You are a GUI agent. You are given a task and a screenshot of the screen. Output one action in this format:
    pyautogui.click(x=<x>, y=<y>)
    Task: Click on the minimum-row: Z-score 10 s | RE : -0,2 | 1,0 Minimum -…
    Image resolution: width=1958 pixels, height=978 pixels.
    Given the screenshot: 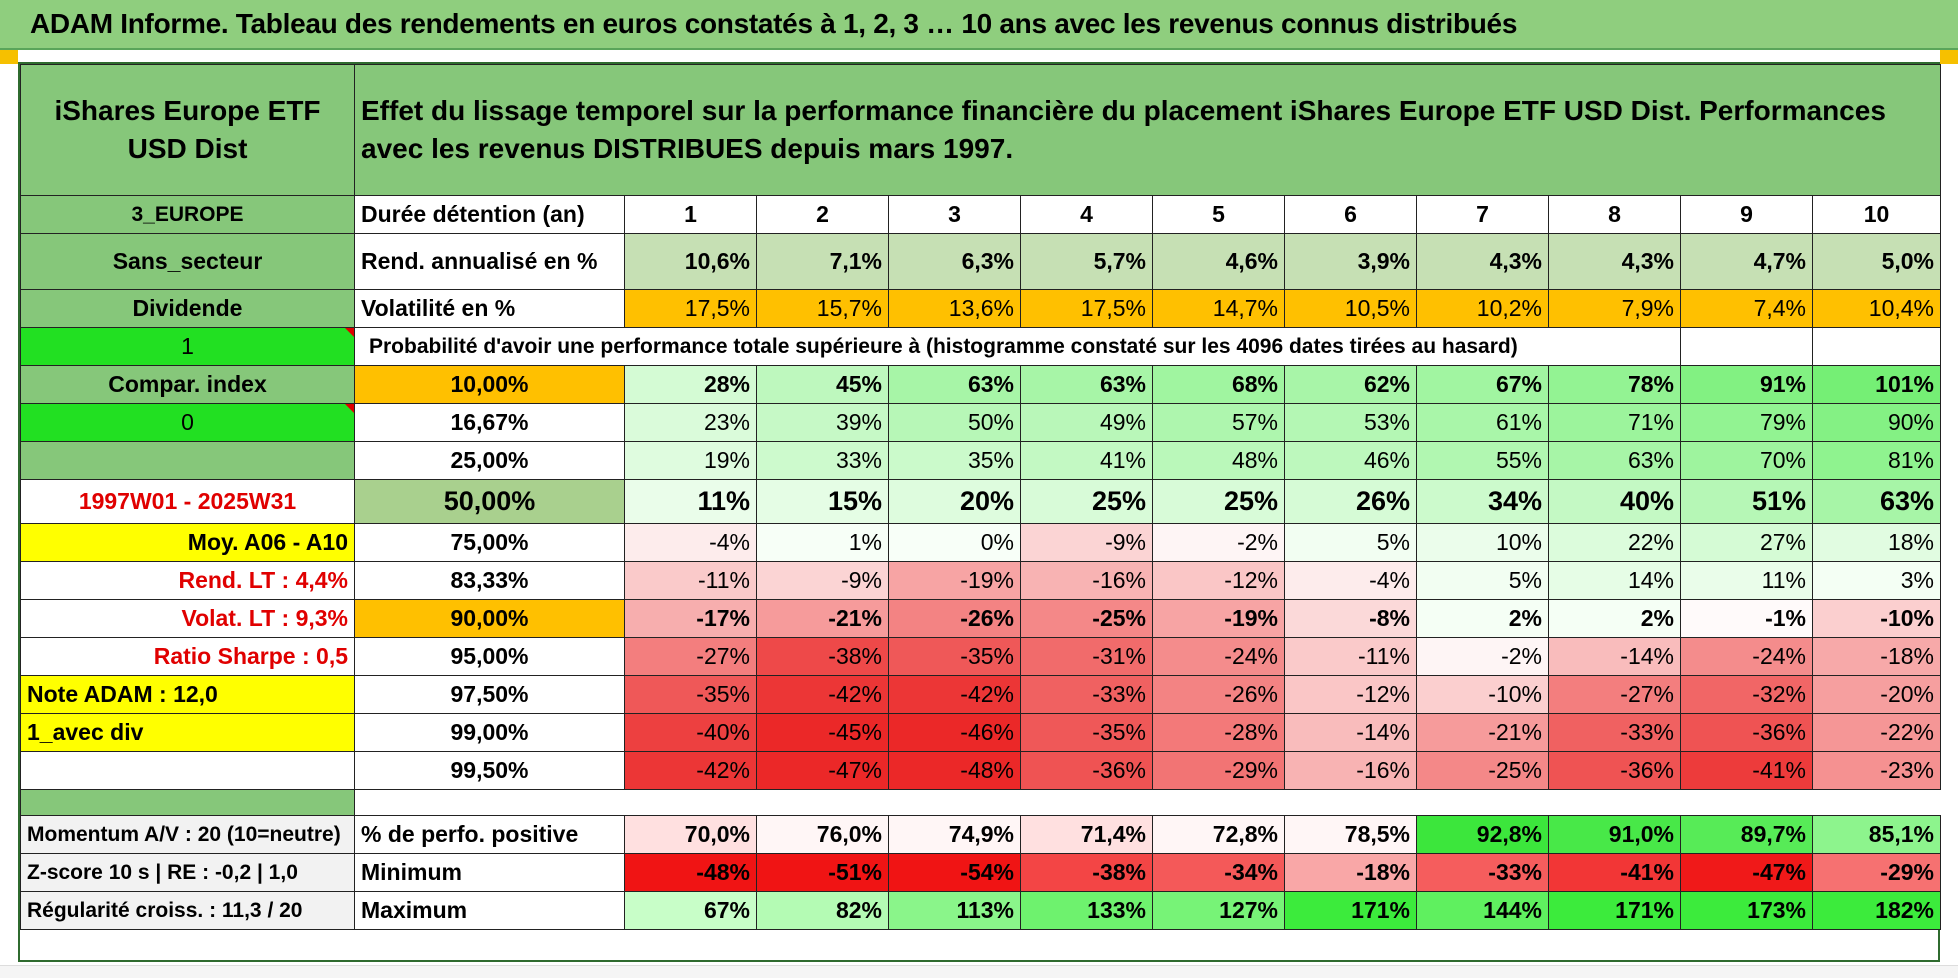 What is the action you would take?
    pyautogui.click(x=980, y=872)
    